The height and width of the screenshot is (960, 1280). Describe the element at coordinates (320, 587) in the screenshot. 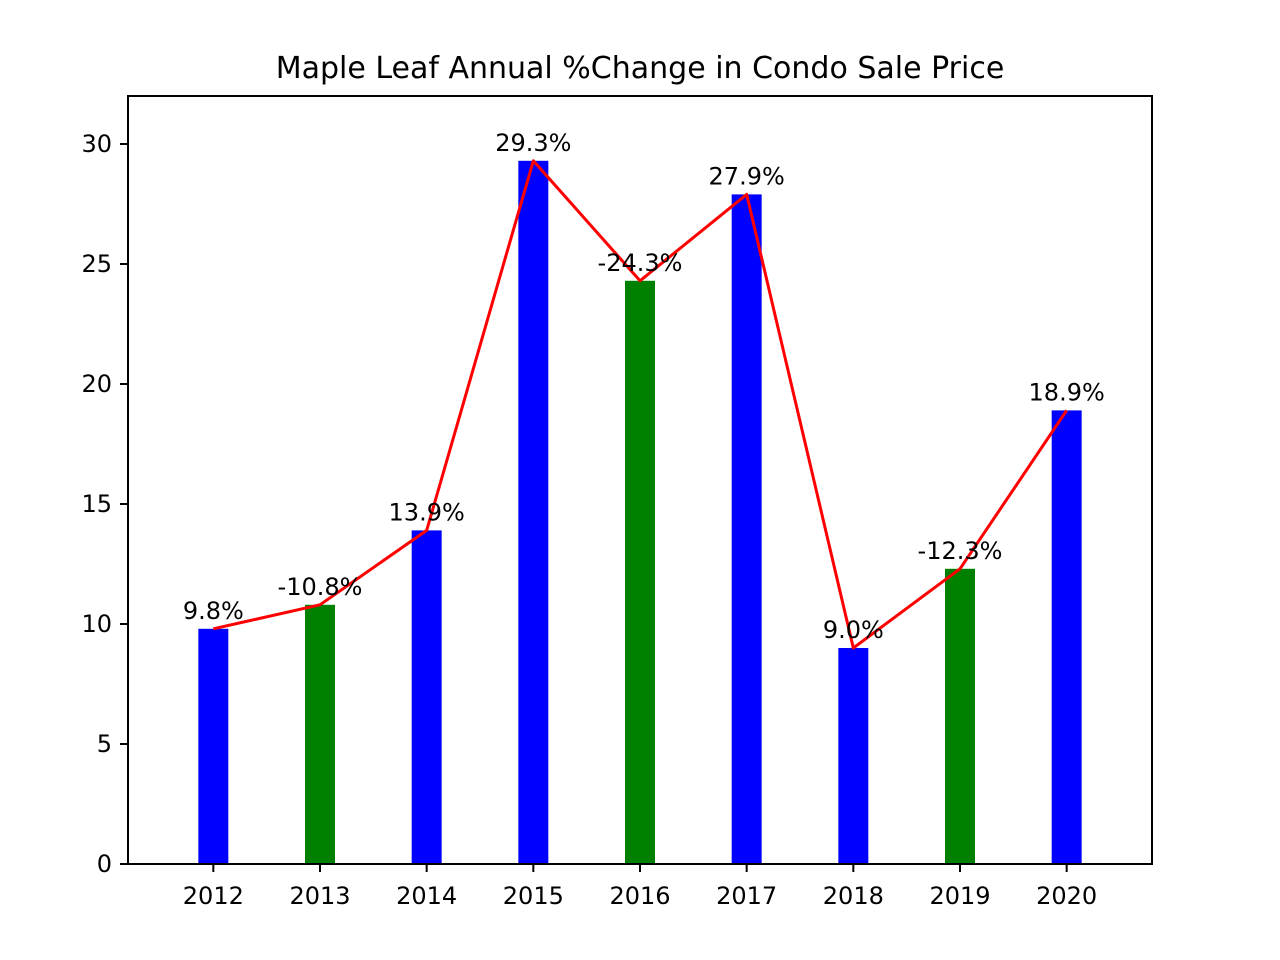

I see `data-label-2013: -10.8%` at that location.